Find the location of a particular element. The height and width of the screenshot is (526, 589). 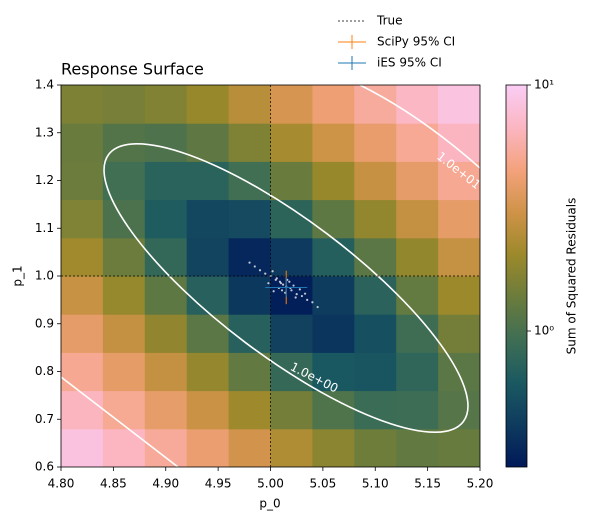

y-axis-label: p_1 is located at coordinates (18, 275).